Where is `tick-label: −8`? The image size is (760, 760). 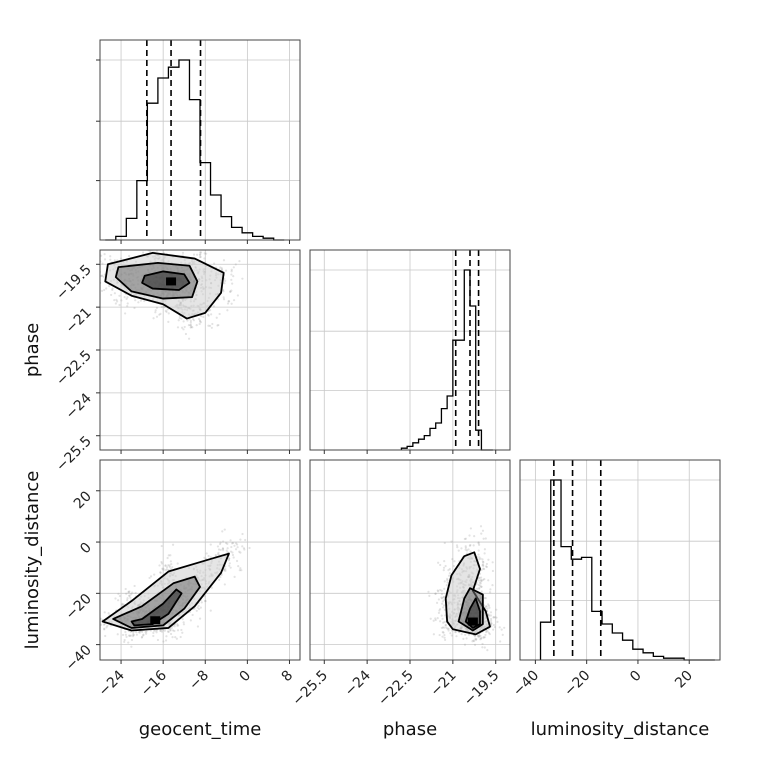
tick-label: −8 is located at coordinates (199, 681).